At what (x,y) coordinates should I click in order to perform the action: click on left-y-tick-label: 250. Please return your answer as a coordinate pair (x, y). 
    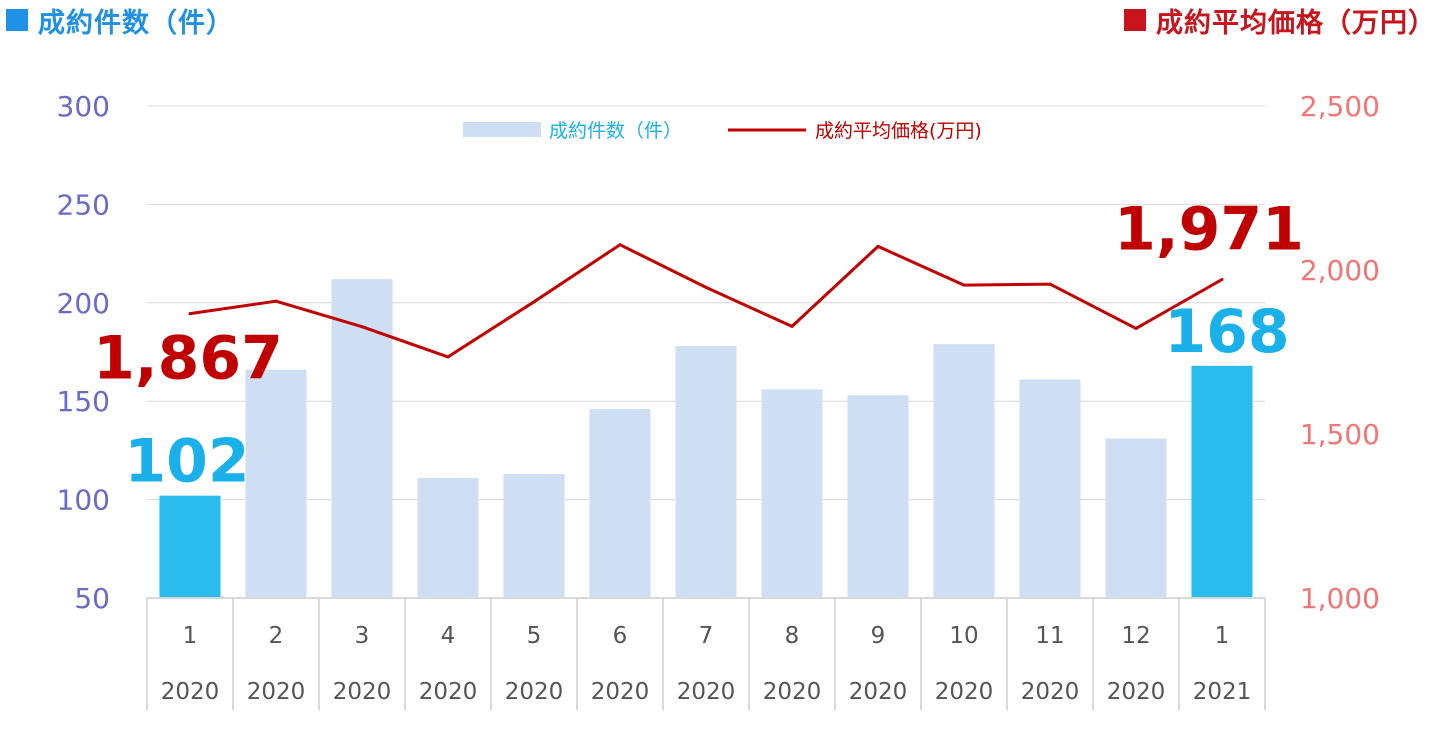
    Looking at the image, I should click on (83, 204).